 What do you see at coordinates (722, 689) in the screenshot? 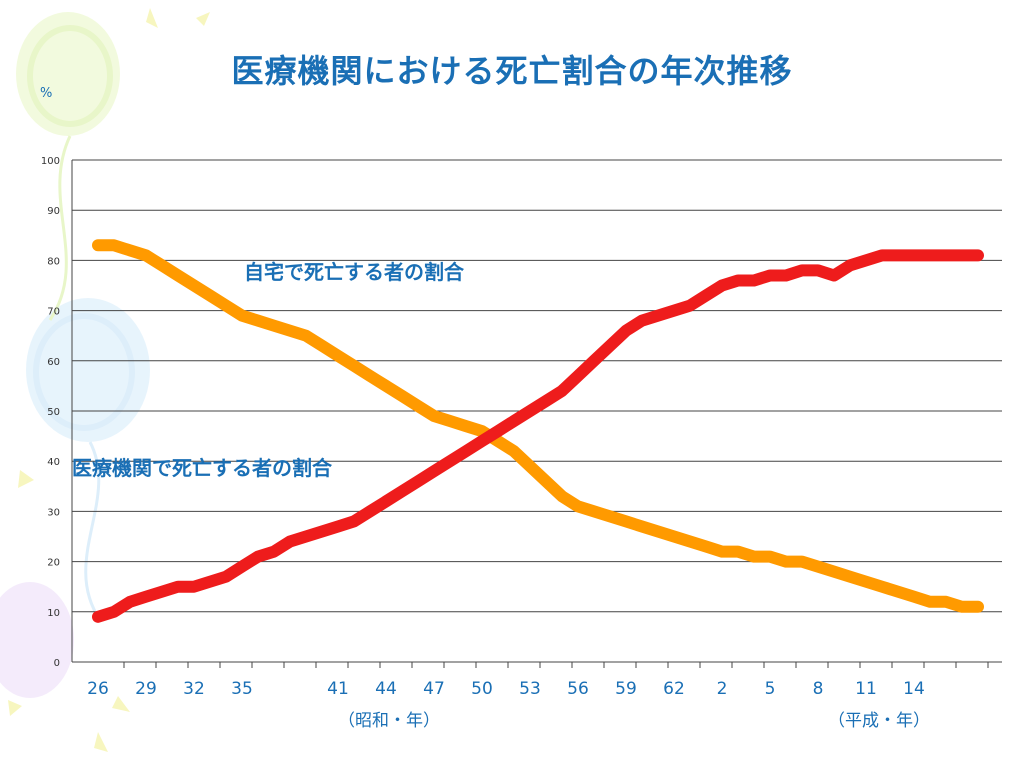
I see `x-tick-label: 2` at bounding box center [722, 689].